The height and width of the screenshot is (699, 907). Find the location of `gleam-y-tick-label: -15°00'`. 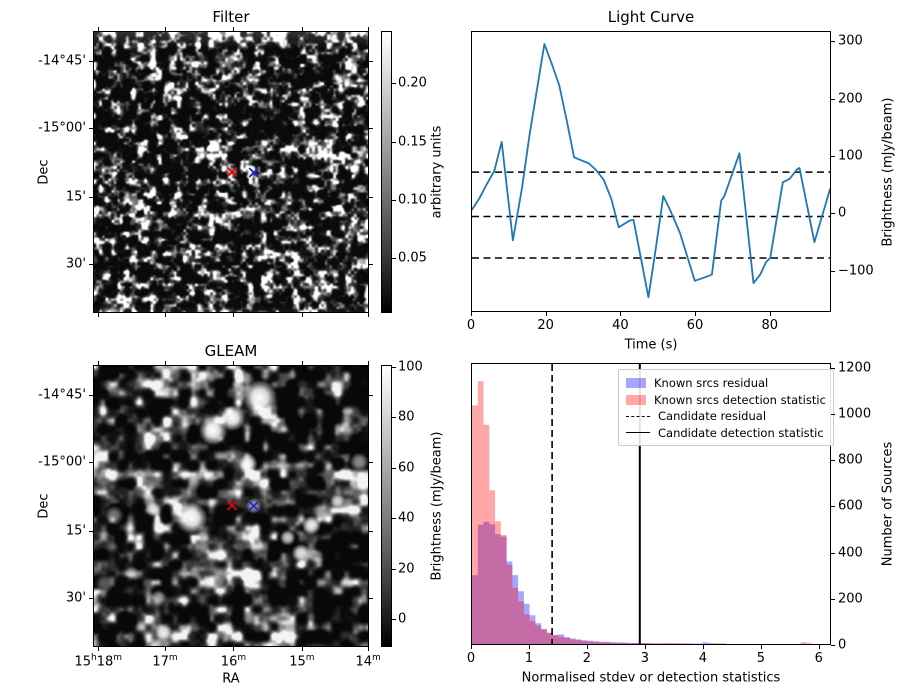

gleam-y-tick-label: -15°00' is located at coordinates (62, 462).